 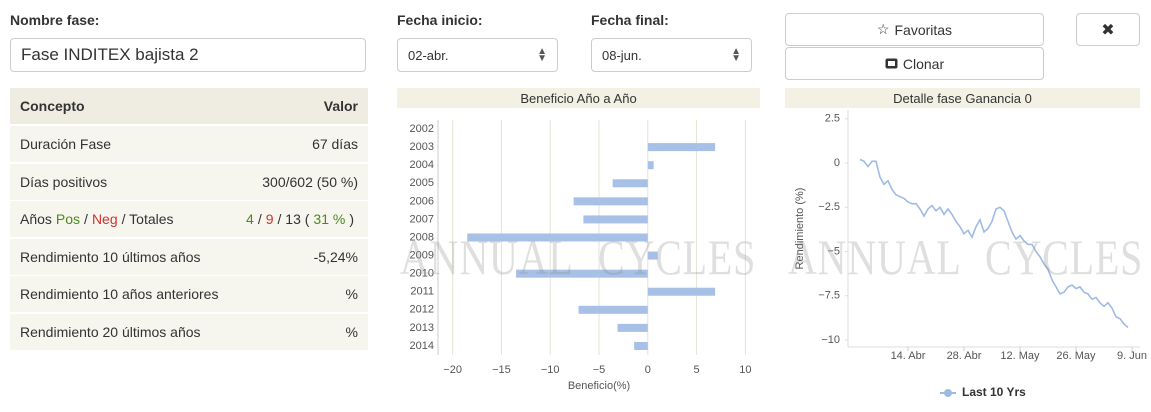 I want to click on favorites-button: ☆ Favoritas, so click(x=914, y=29).